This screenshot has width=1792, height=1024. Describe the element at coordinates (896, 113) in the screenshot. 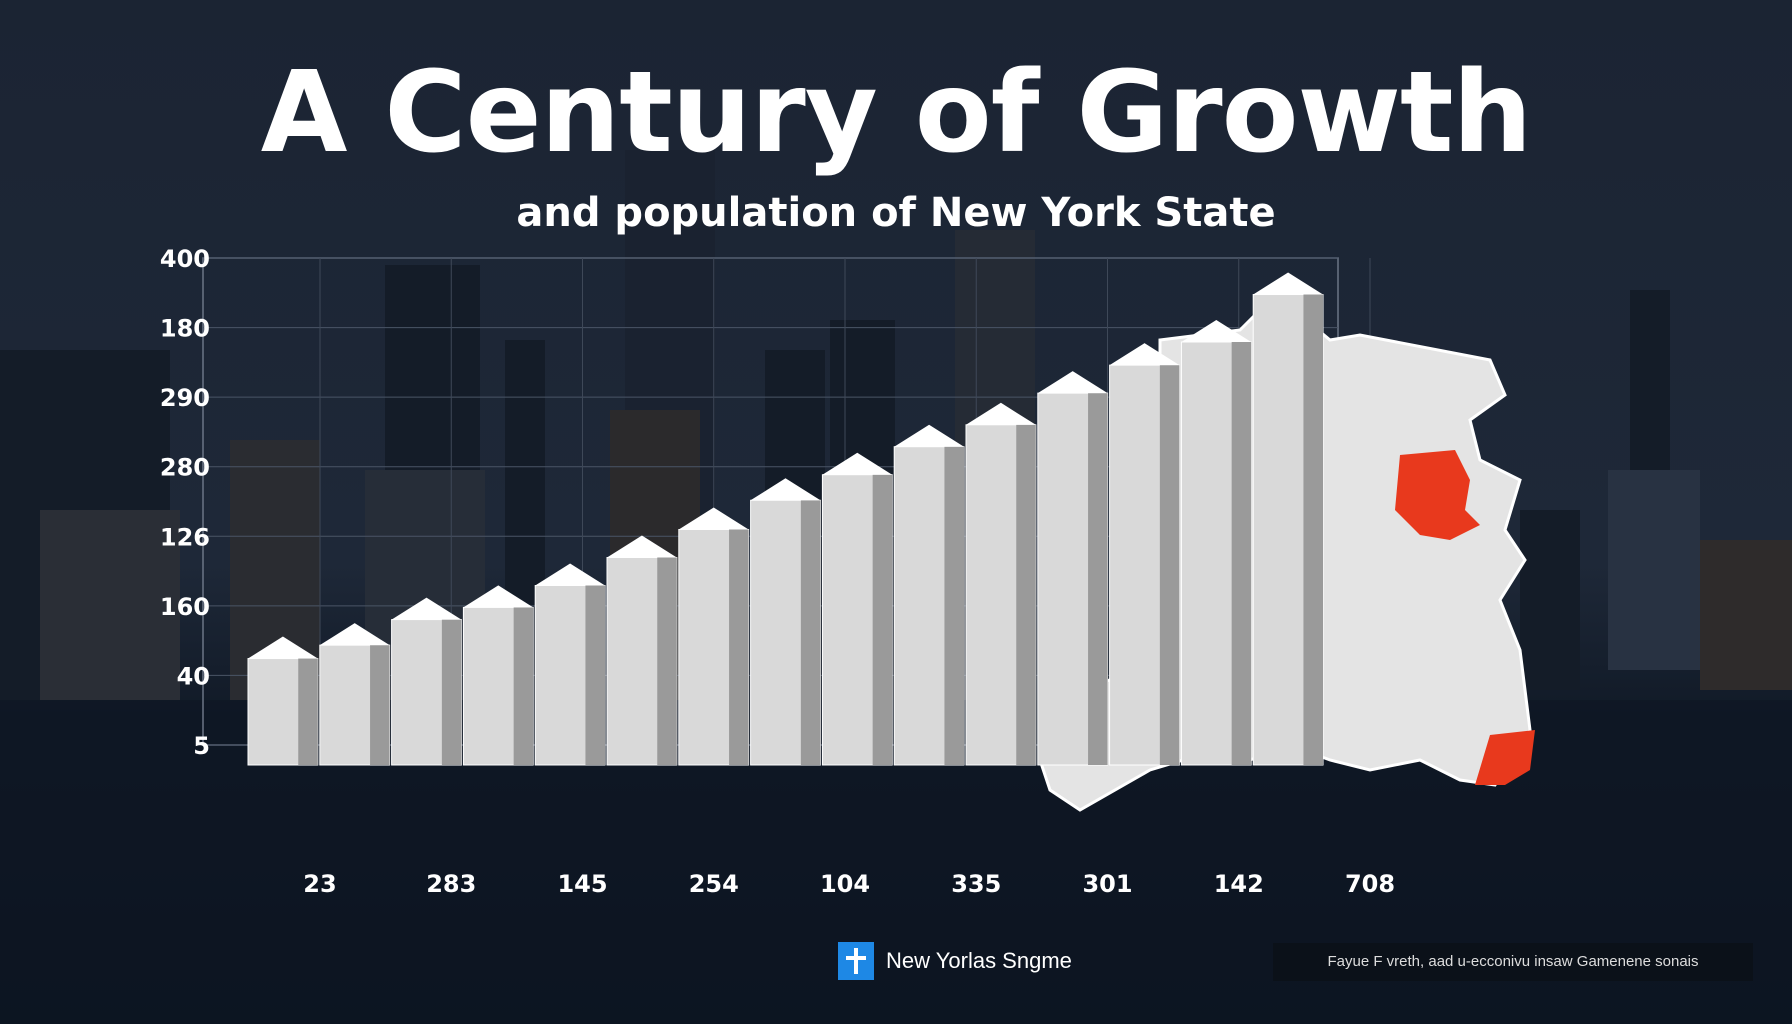

I see `chart-title: A Century of Growth` at that location.